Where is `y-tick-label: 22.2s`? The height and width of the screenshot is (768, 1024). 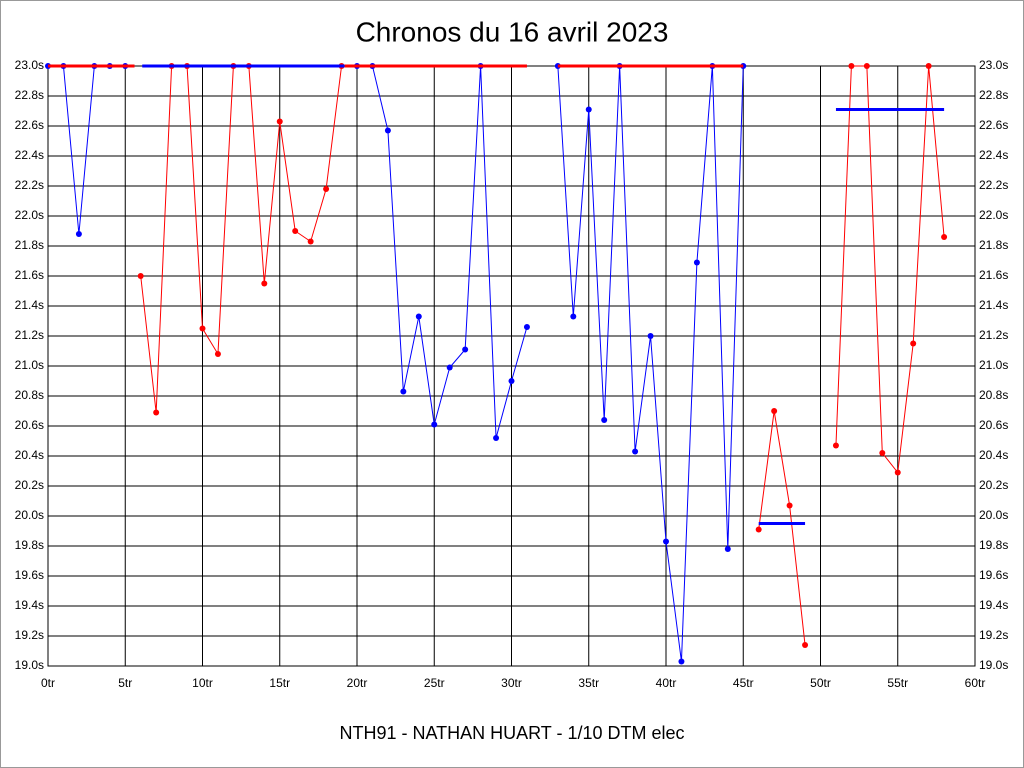
y-tick-label: 22.2s is located at coordinates (29, 185).